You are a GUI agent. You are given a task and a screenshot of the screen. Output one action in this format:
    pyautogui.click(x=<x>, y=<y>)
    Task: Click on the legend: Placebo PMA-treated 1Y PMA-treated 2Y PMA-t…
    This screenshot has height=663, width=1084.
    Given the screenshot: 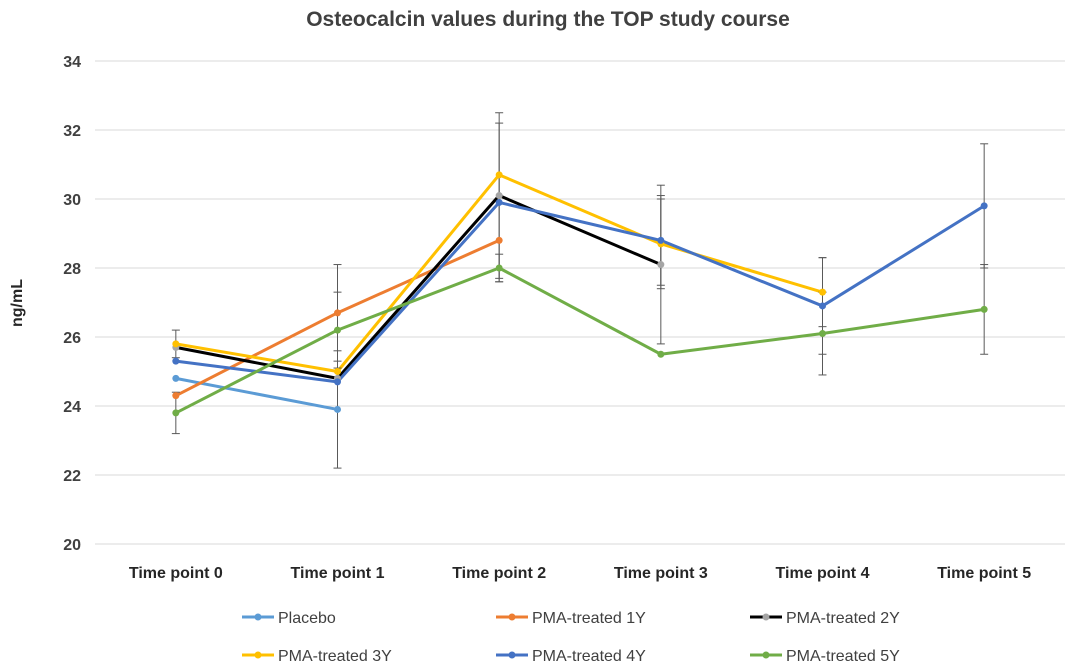 What is the action you would take?
    pyautogui.click(x=571, y=636)
    